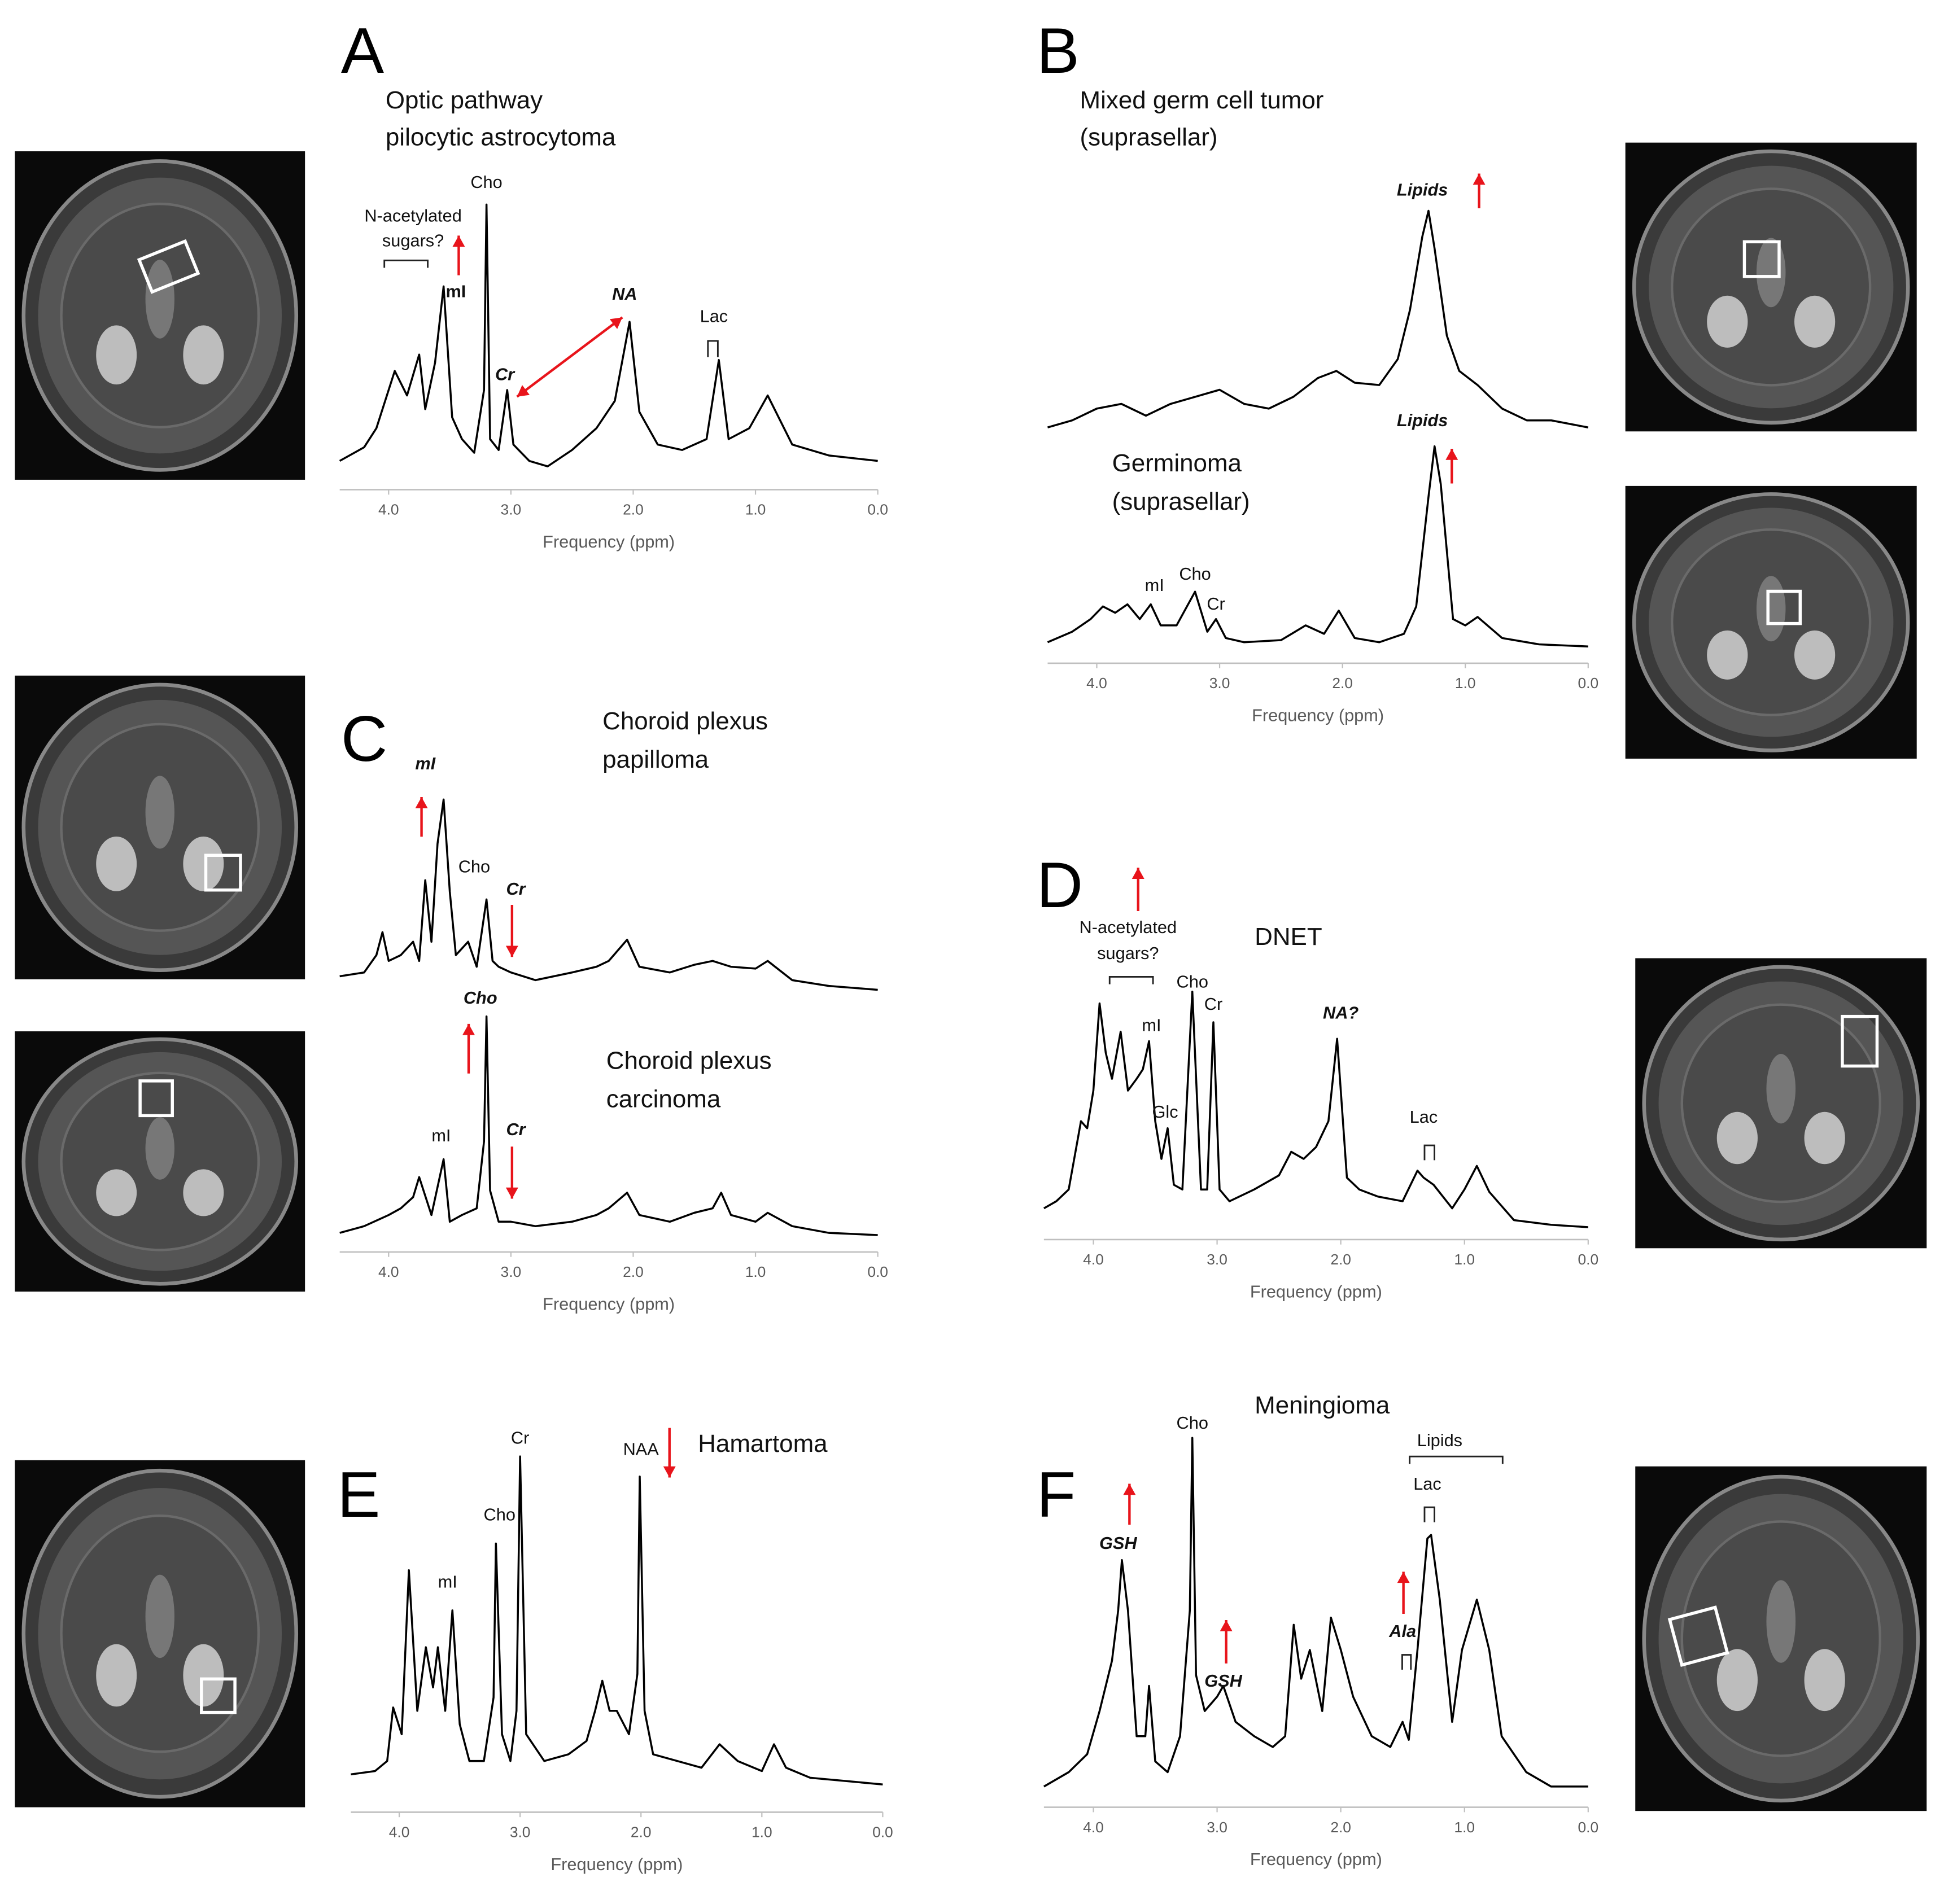 Image resolution: width=1944 pixels, height=1904 pixels. I want to click on chart-title: Optic pathway, so click(464, 100).